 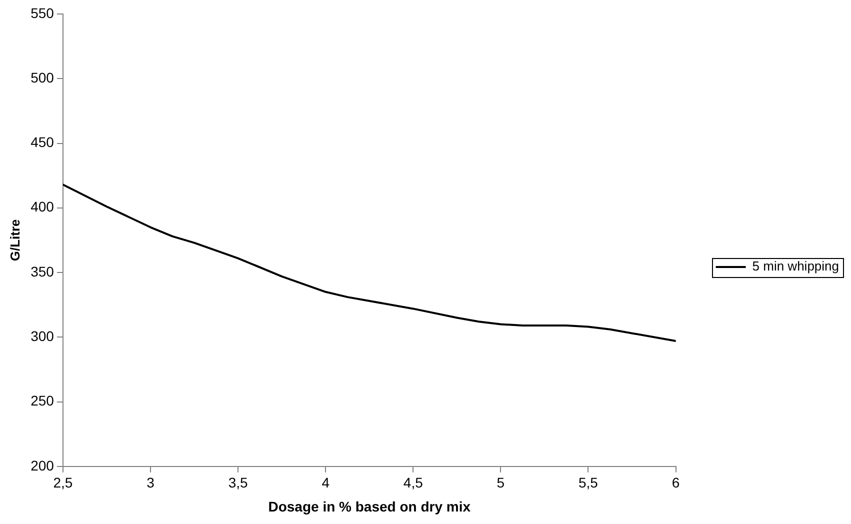 What do you see at coordinates (42, 336) in the screenshot?
I see `y-tick-label: 300` at bounding box center [42, 336].